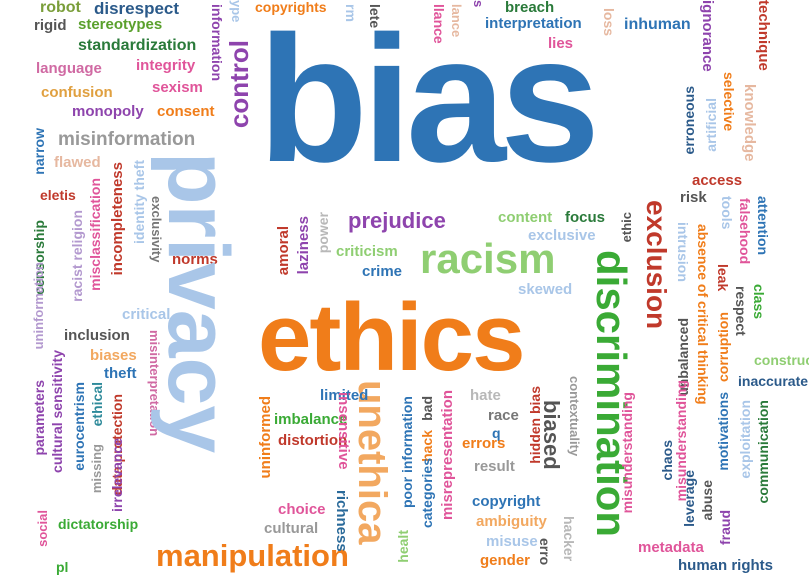  Describe the element at coordinates (198, 303) in the screenshot. I see `word-privacy: privacy` at that location.